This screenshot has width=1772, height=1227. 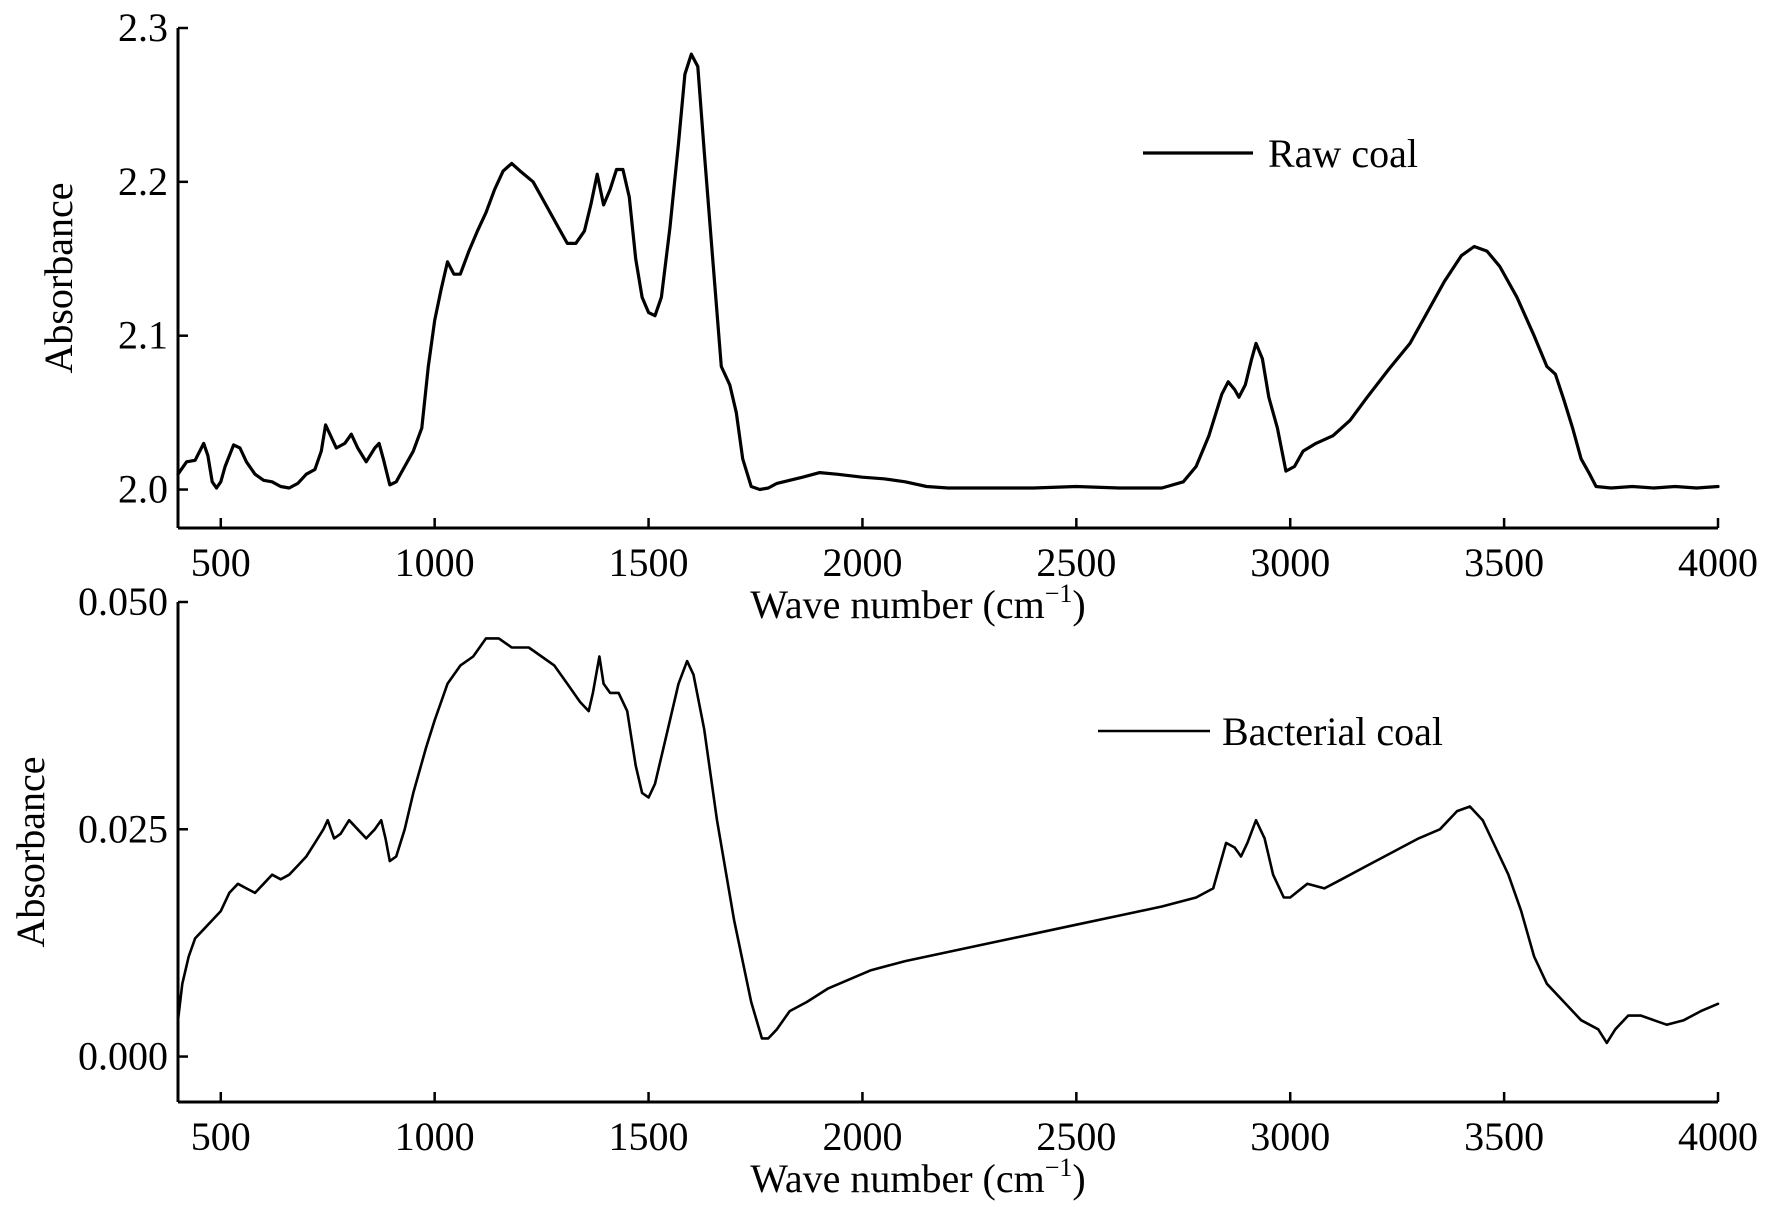 What do you see at coordinates (143, 335) in the screenshot?
I see `raw-coal-y-tick-label: 2.1` at bounding box center [143, 335].